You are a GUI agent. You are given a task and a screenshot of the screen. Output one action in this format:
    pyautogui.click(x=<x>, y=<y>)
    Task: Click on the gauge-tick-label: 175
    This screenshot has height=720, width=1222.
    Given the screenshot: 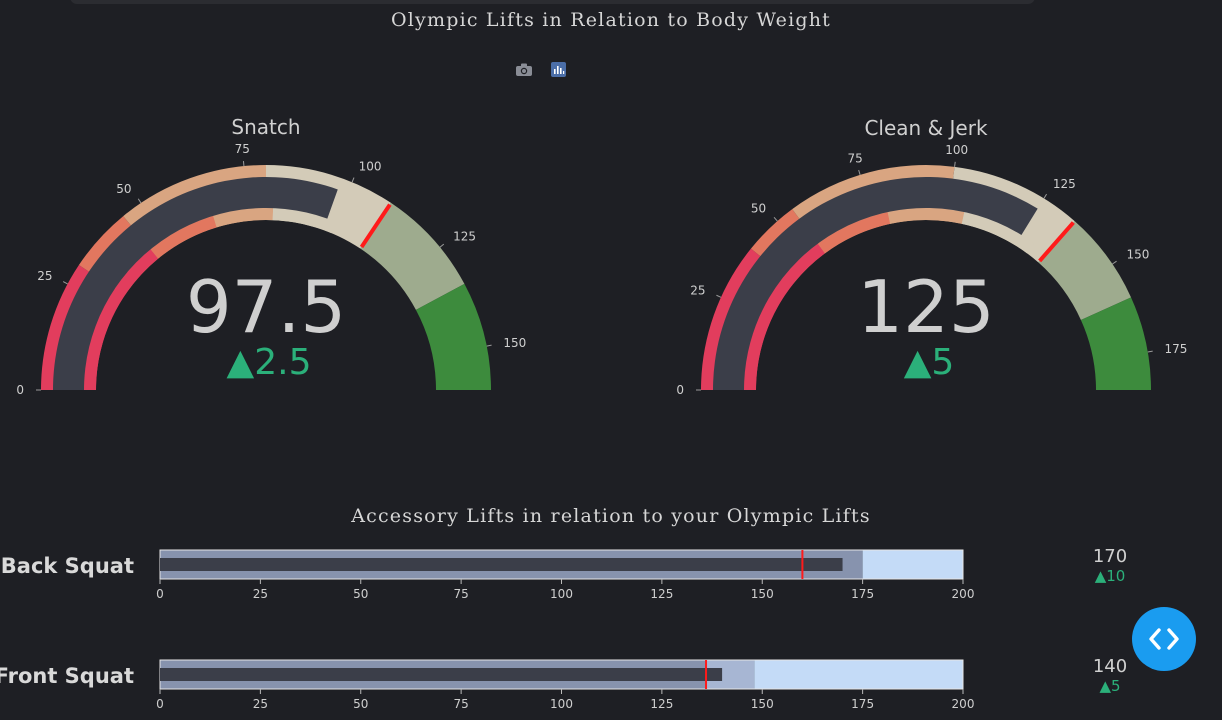 What is the action you would take?
    pyautogui.click(x=1176, y=349)
    